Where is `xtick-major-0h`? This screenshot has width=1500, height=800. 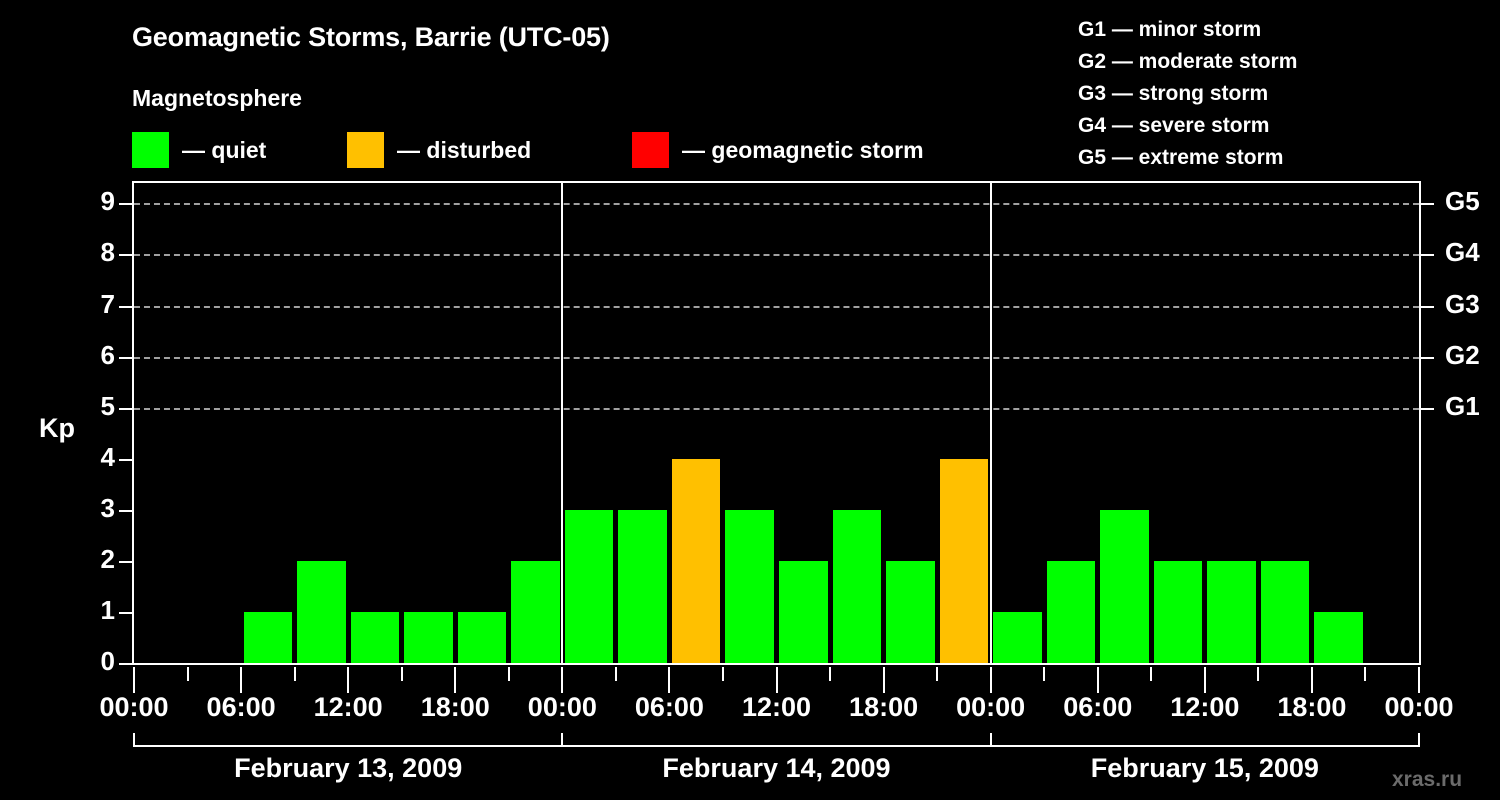
xtick-major-0h is located at coordinates (134, 680).